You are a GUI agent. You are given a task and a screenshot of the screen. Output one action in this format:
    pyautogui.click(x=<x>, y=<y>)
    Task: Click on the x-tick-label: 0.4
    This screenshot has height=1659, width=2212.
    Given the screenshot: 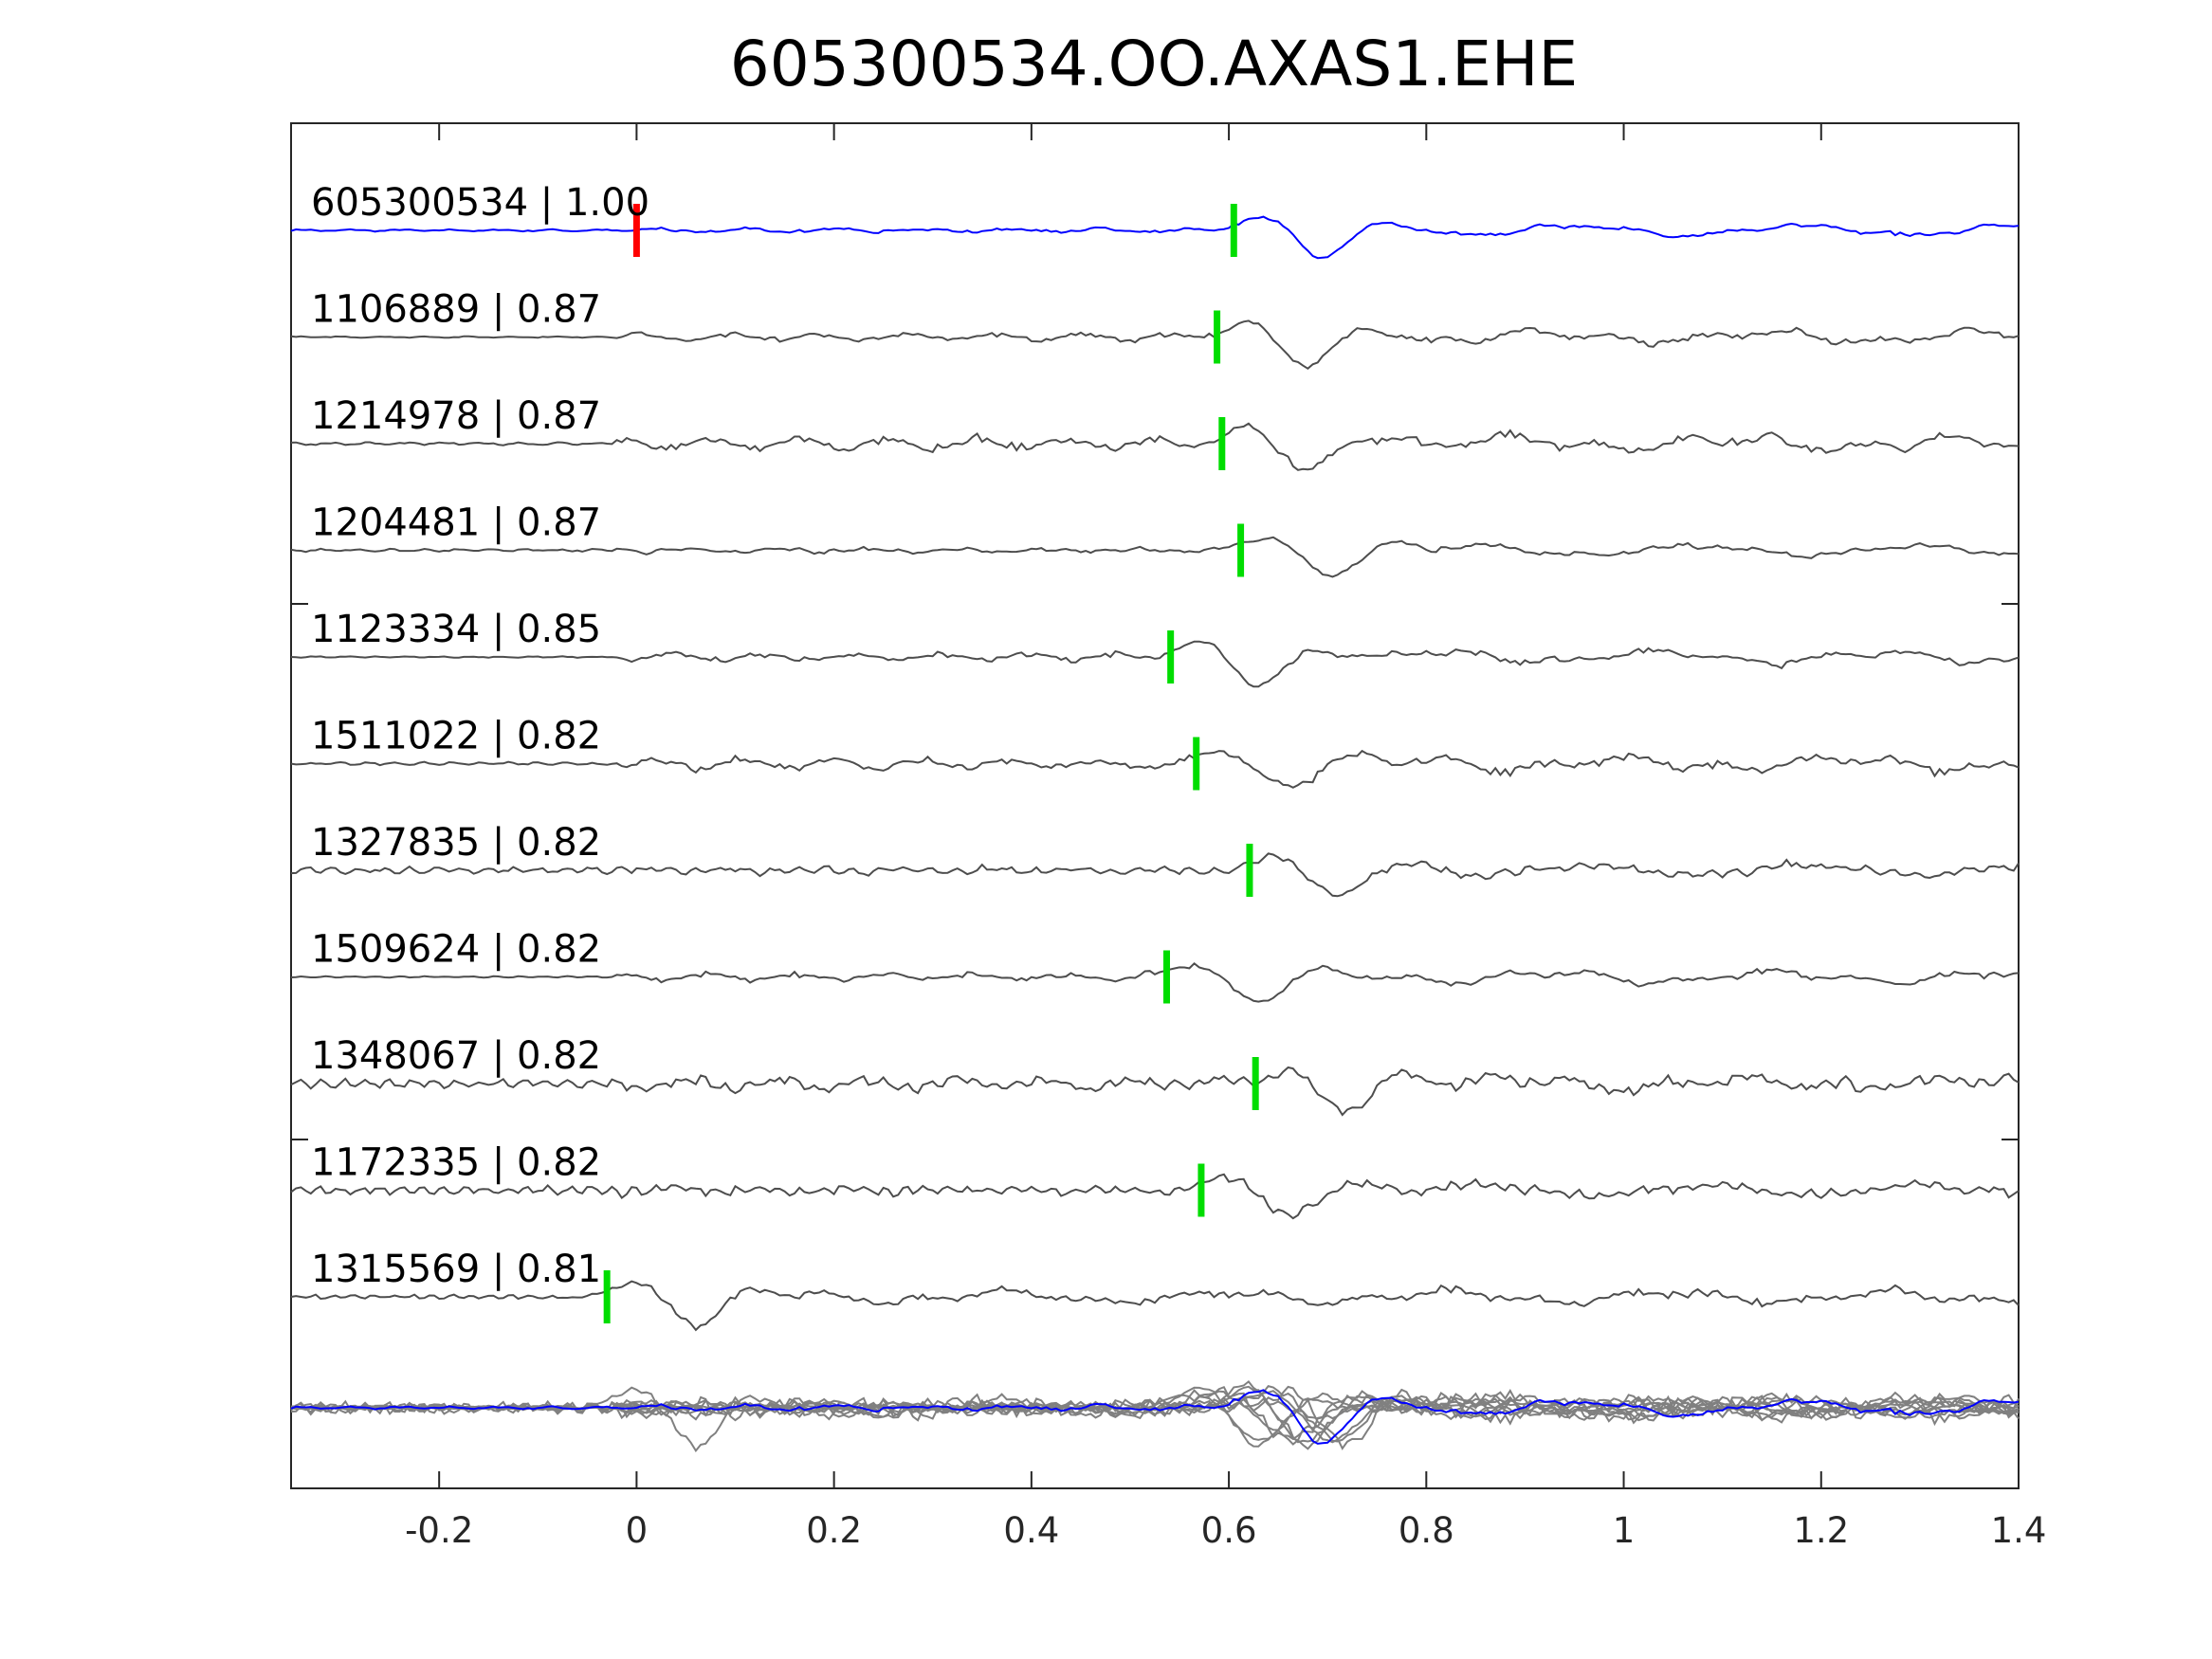 What is the action you would take?
    pyautogui.click(x=1031, y=1530)
    